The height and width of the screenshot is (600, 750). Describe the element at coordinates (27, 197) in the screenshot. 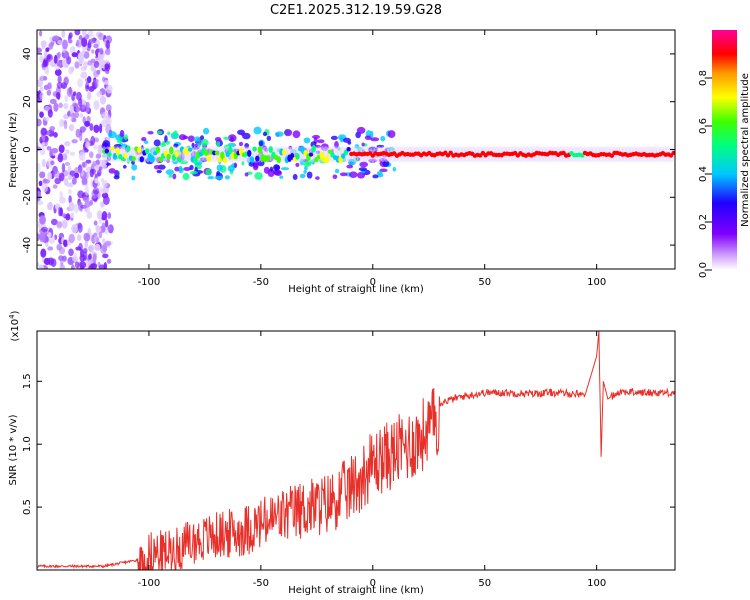

I see `y-tick-label: -20` at that location.